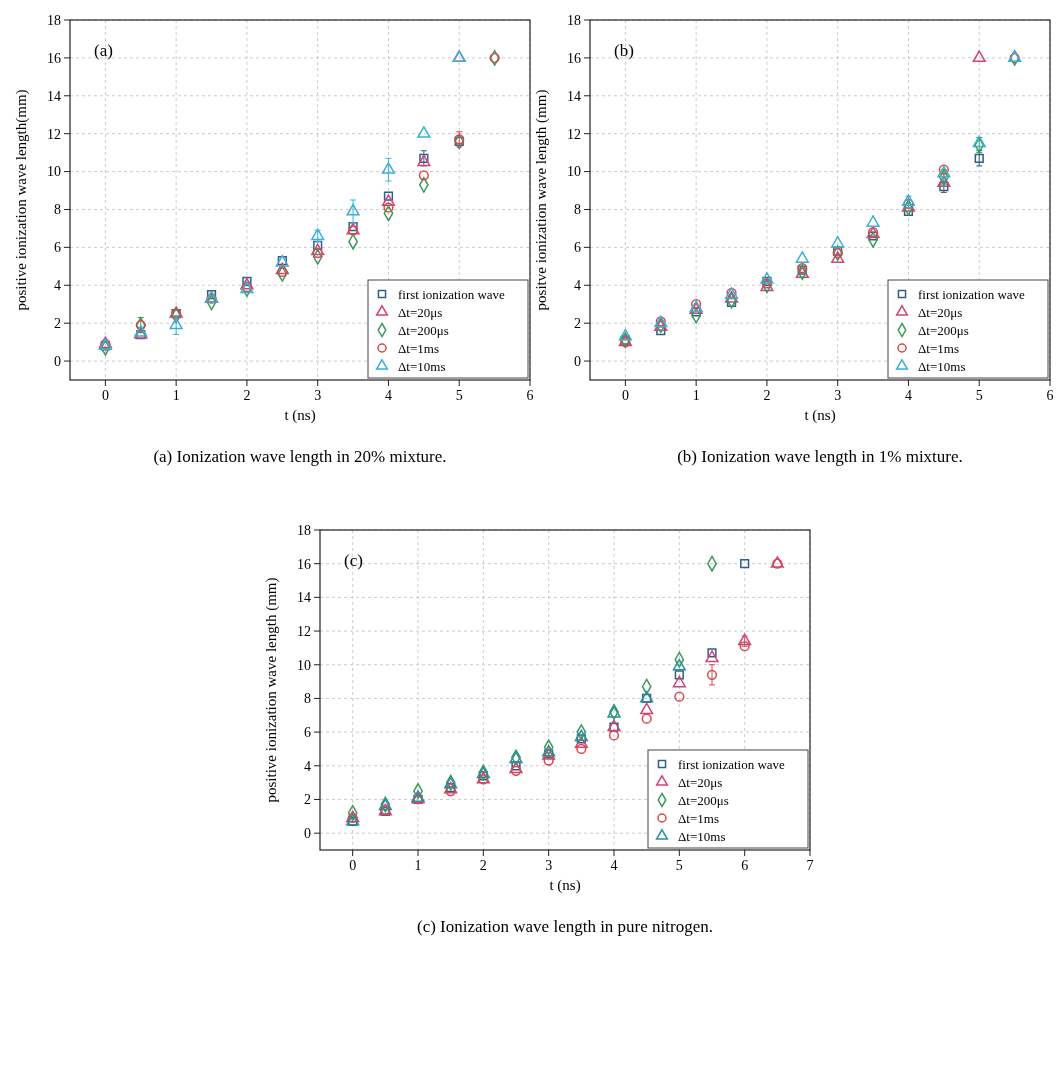 The width and height of the screenshot is (1064, 1073). Describe the element at coordinates (353, 560) in the screenshot. I see `annotation: (c)` at that location.